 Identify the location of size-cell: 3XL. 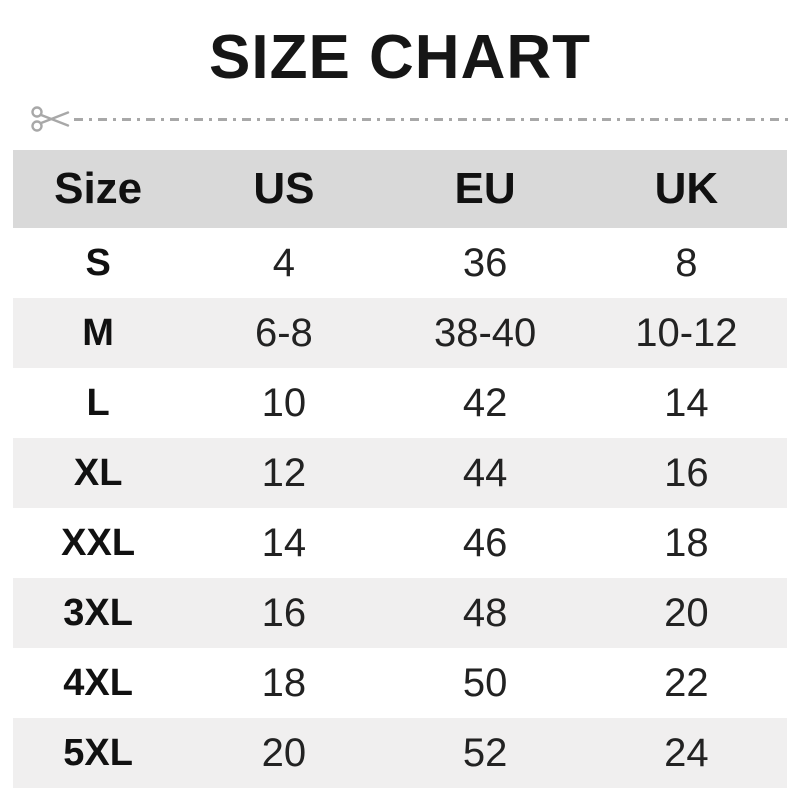
(98, 612).